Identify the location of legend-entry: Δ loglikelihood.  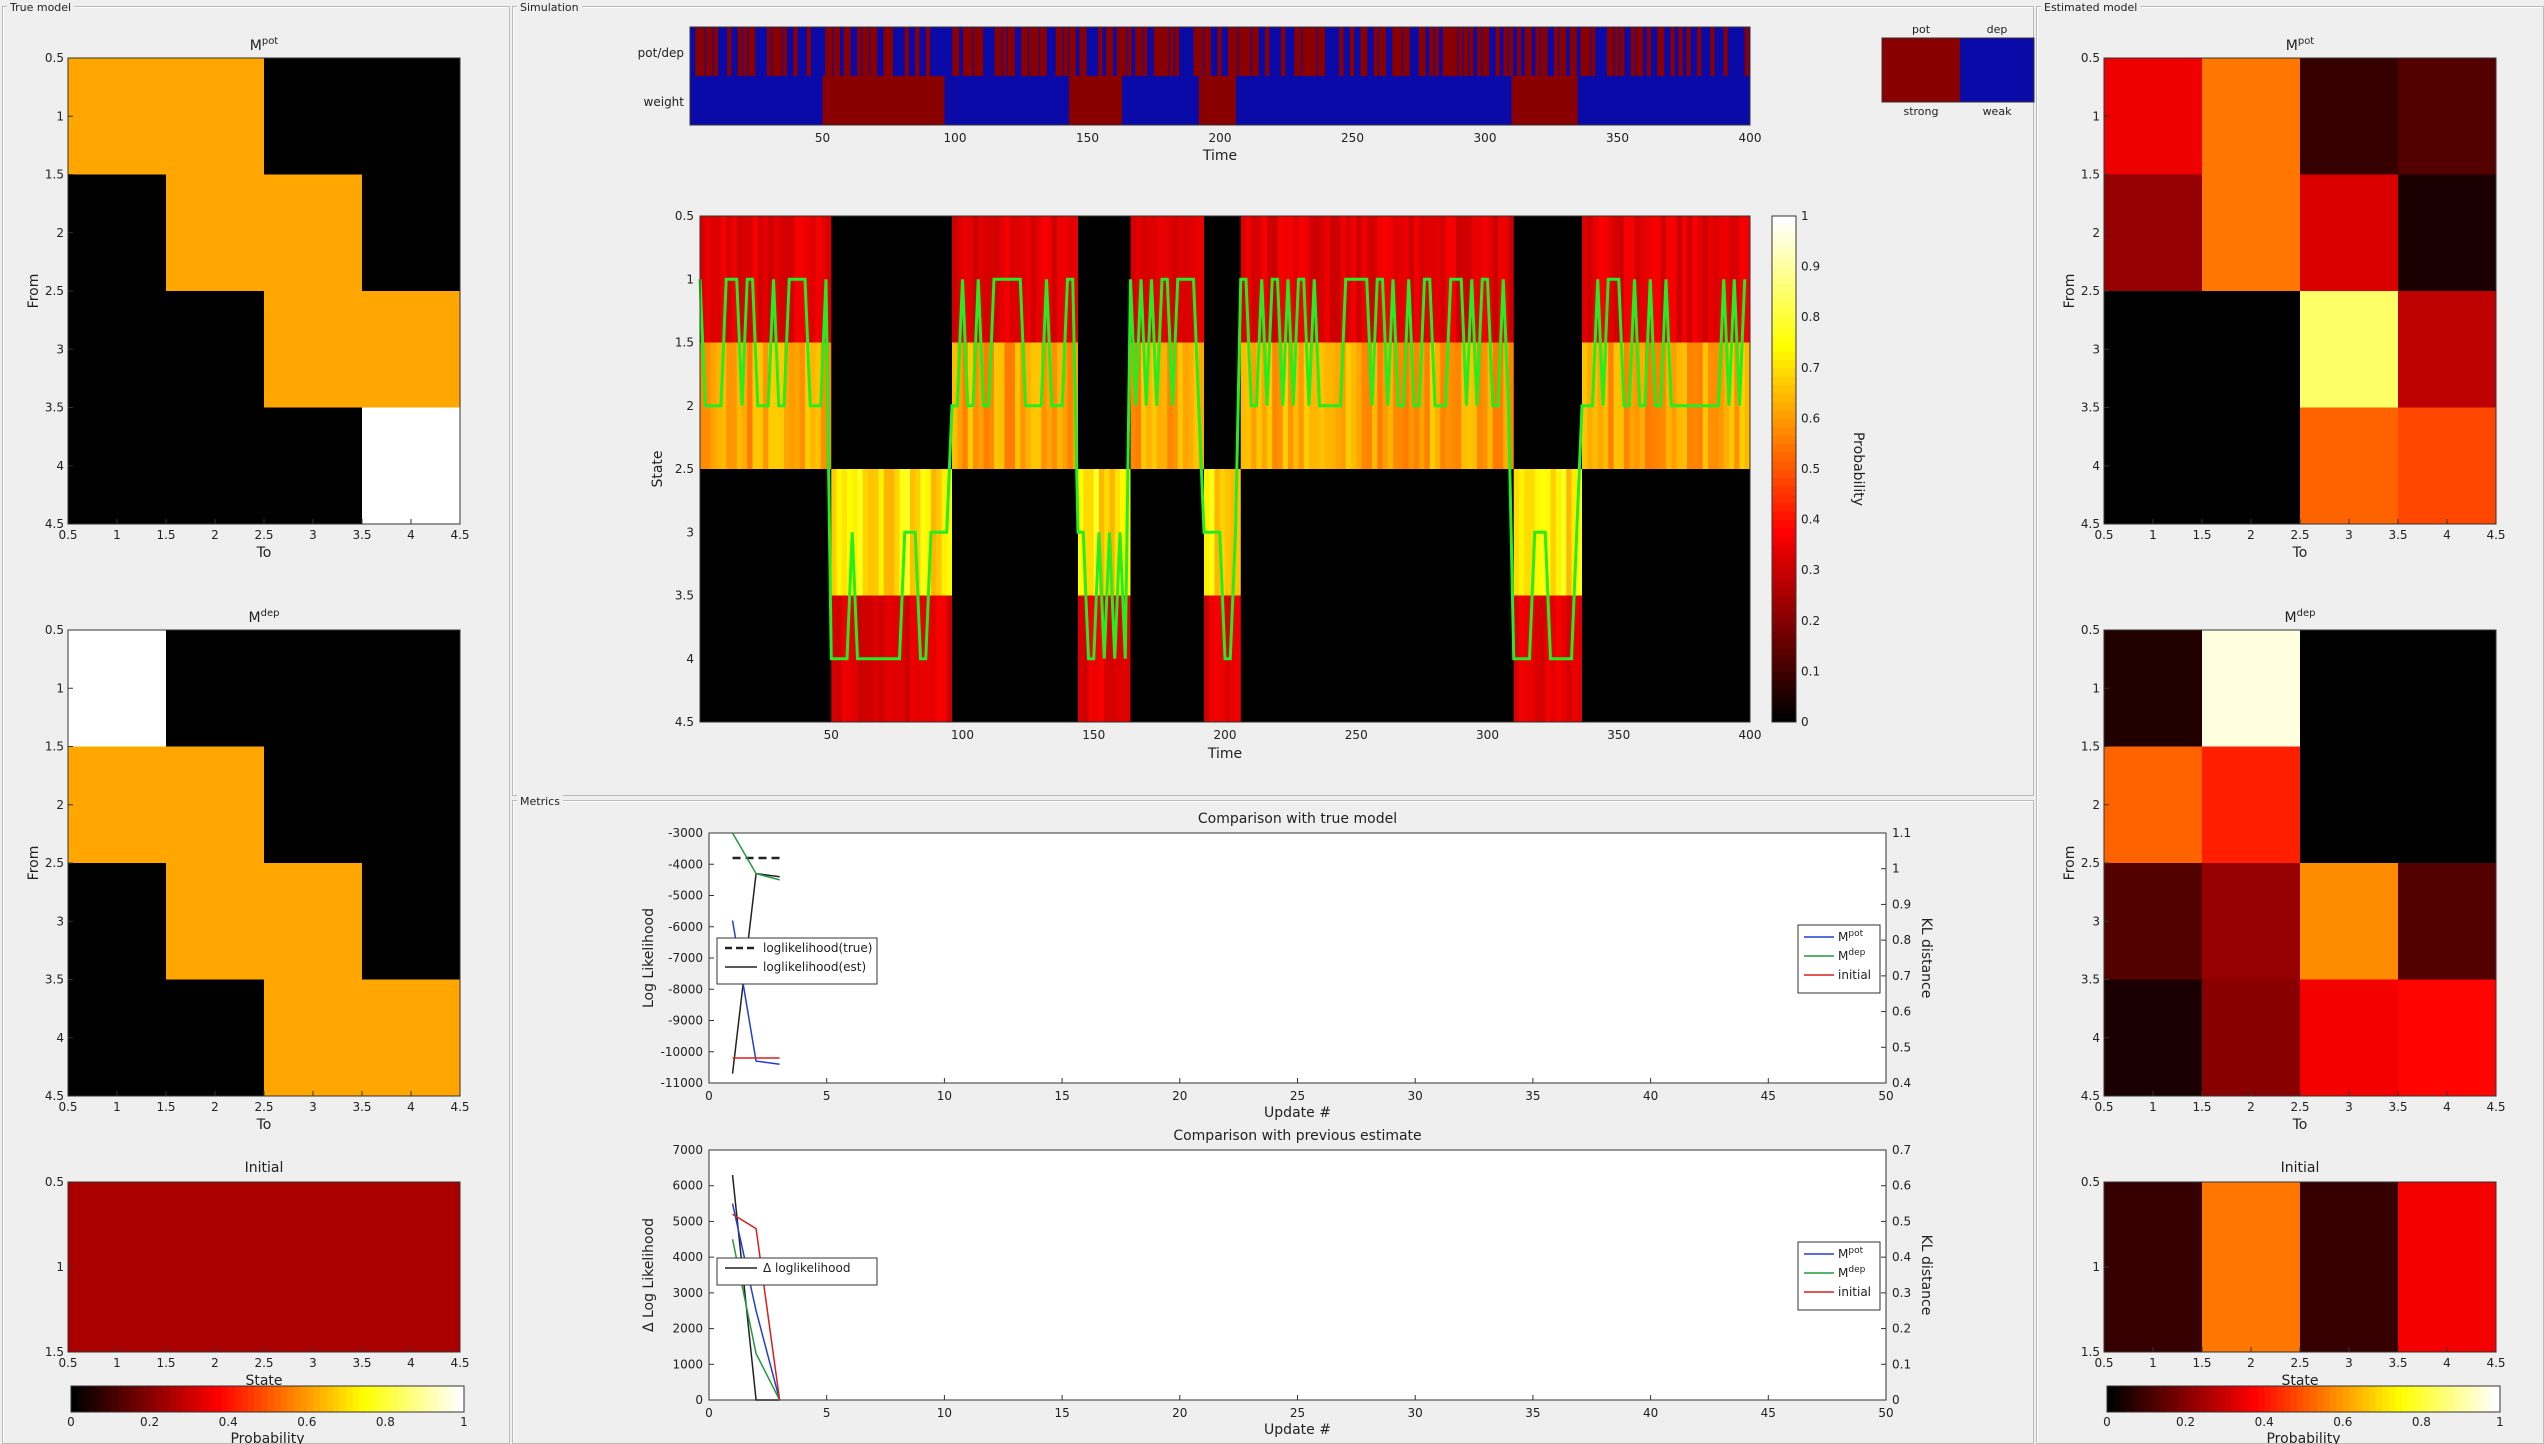
(806, 1268).